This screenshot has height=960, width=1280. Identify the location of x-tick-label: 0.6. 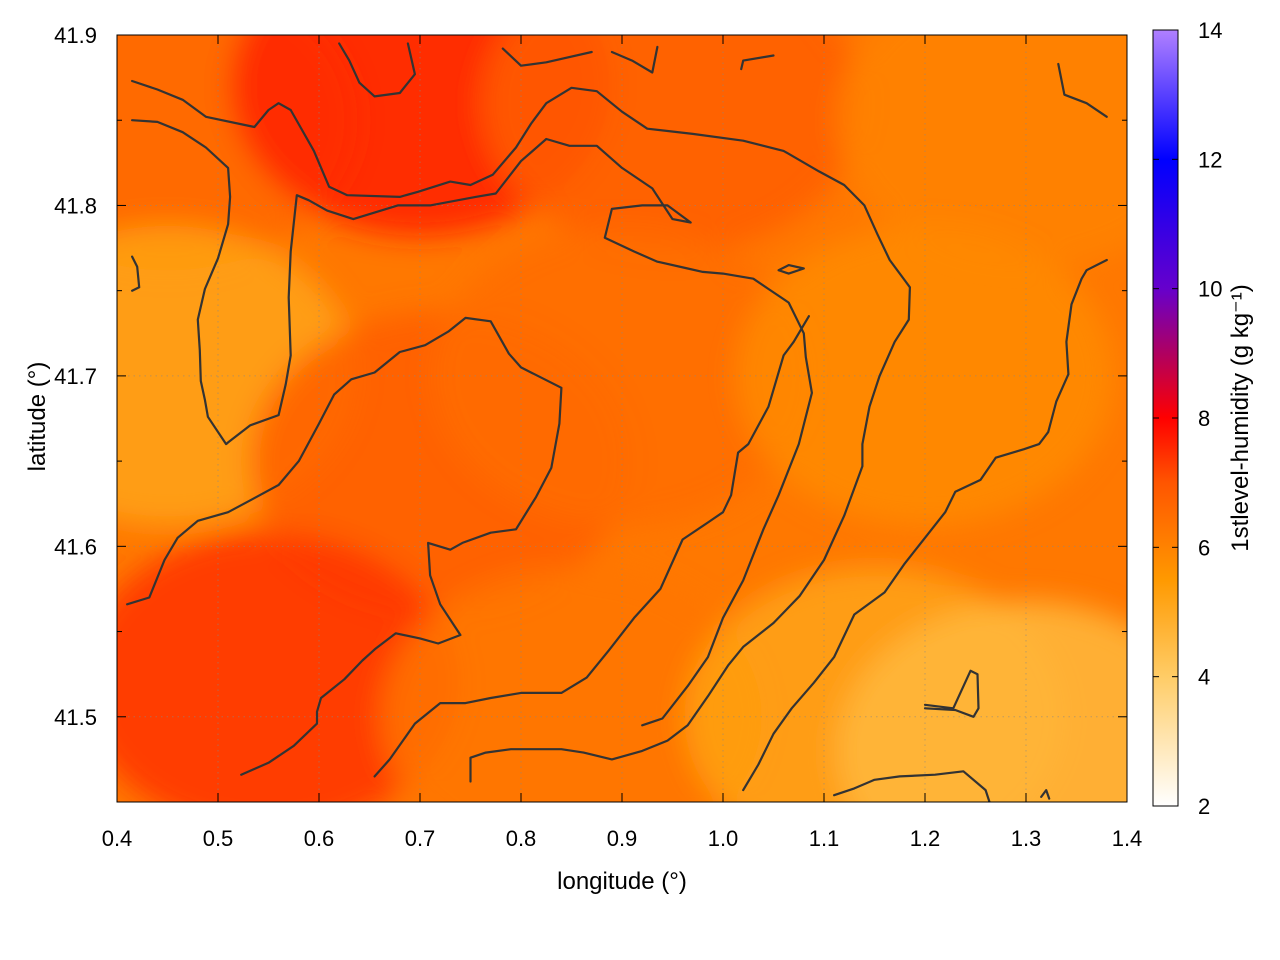
(319, 838).